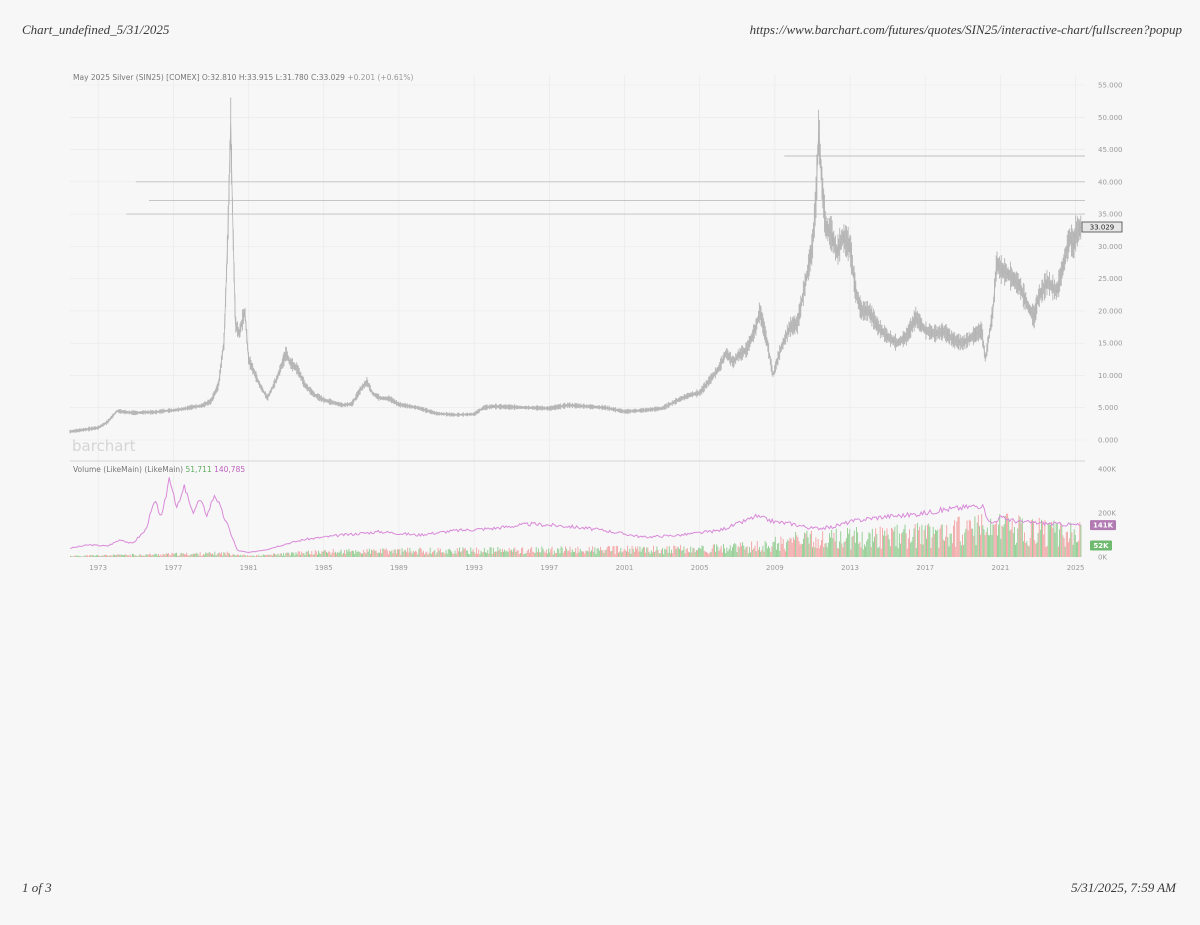  What do you see at coordinates (229, 469) in the screenshot?
I see `oi-legend-value: 140,785` at bounding box center [229, 469].